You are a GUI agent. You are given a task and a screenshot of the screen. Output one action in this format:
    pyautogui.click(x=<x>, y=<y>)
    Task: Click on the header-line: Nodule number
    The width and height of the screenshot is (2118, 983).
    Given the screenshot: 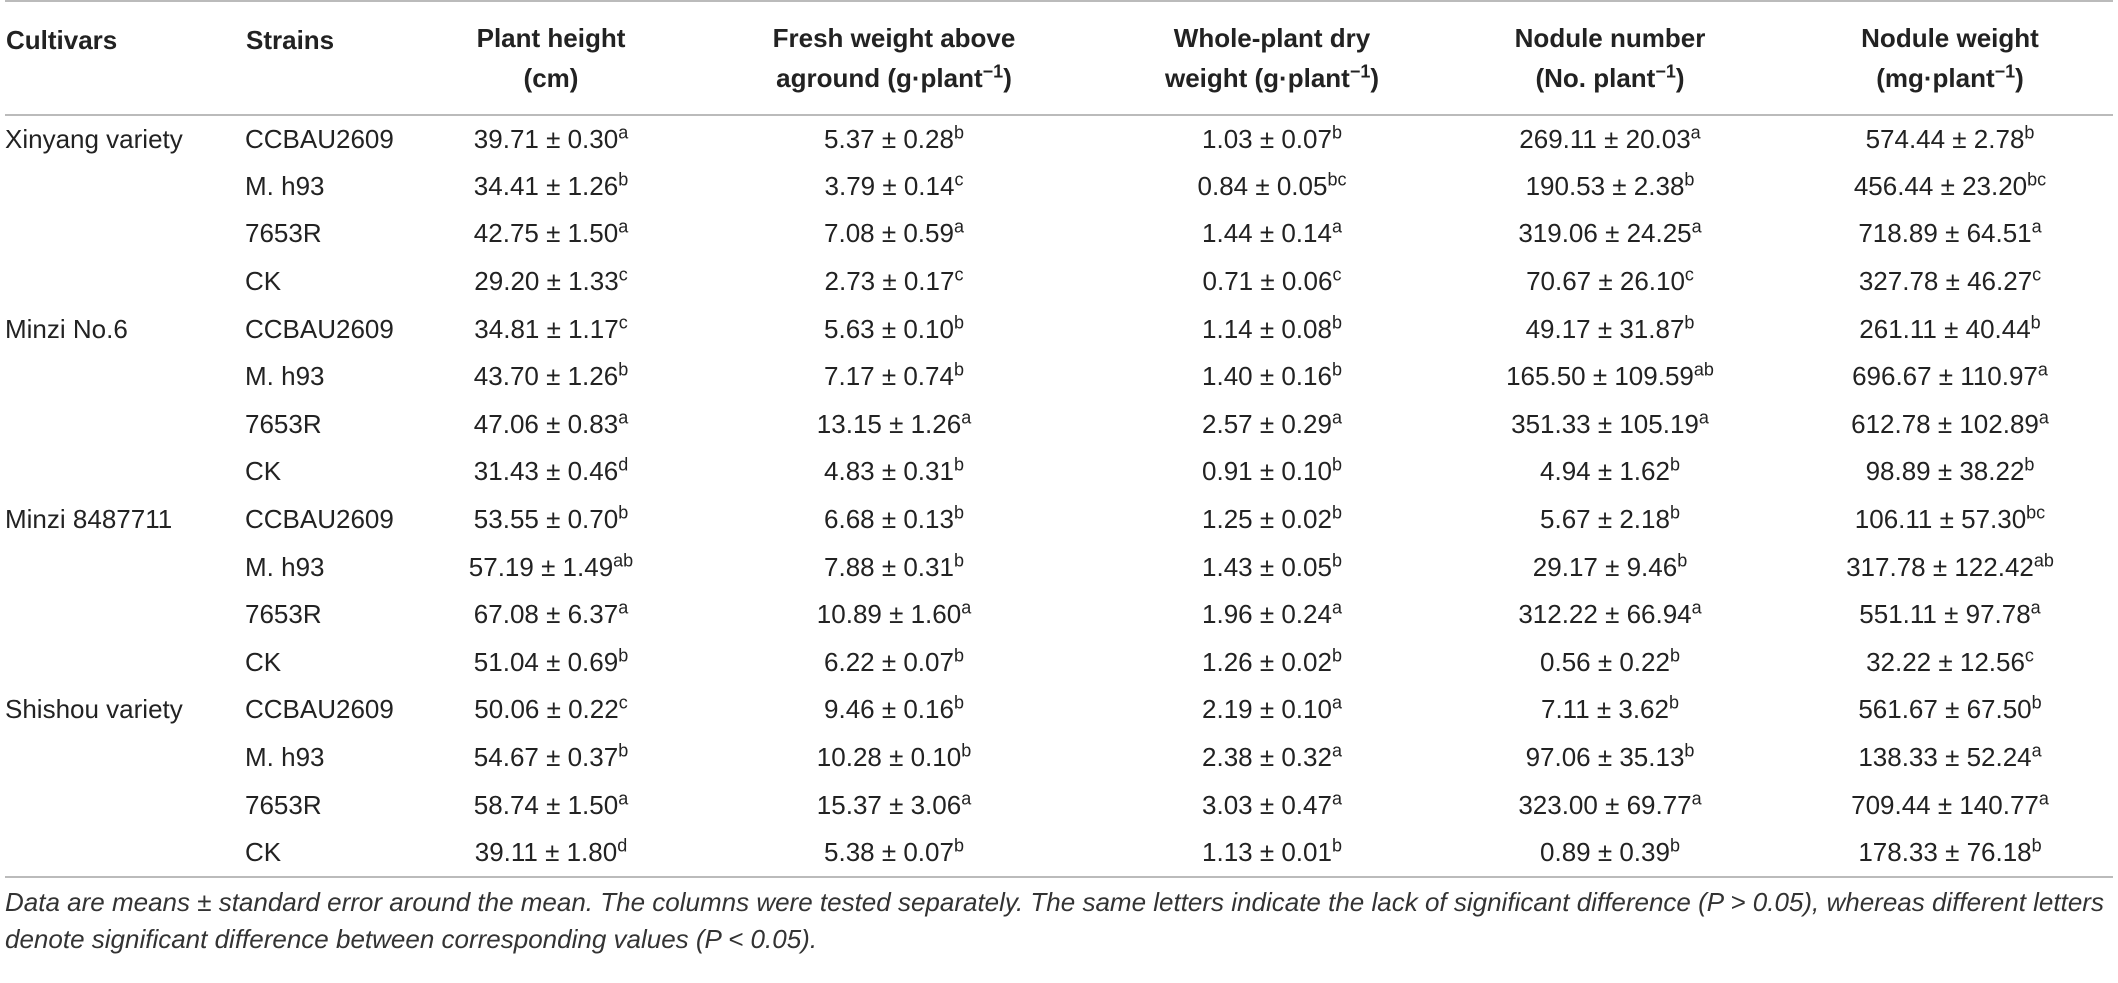 What is the action you would take?
    pyautogui.click(x=1610, y=38)
    